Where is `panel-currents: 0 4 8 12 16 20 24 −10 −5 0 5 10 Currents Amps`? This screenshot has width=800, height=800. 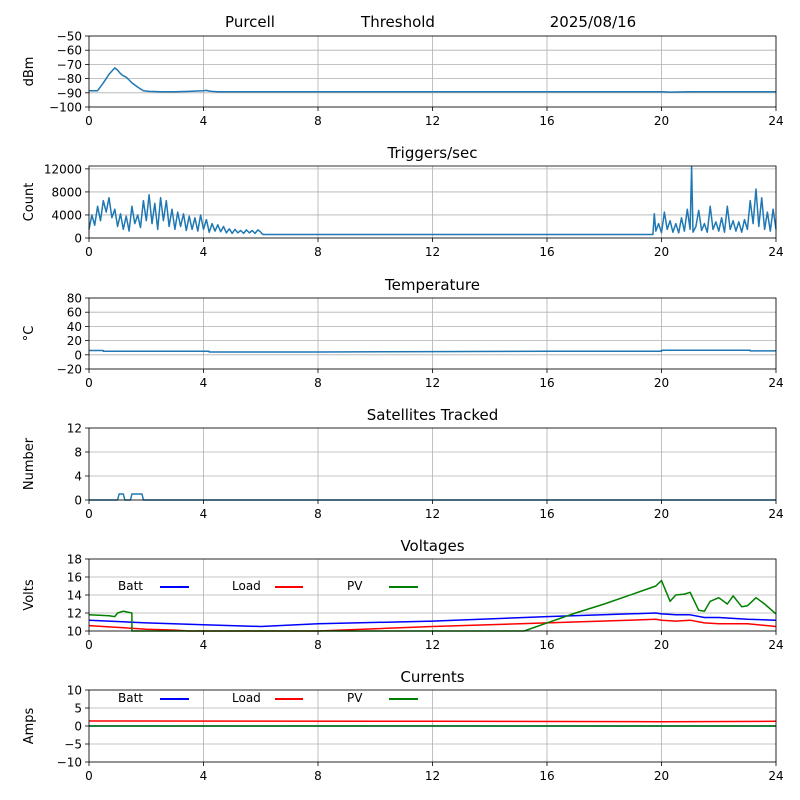 panel-currents: 0 4 8 12 16 20 24 −10 −5 0 5 10 Currents Amps is located at coordinates (403, 725).